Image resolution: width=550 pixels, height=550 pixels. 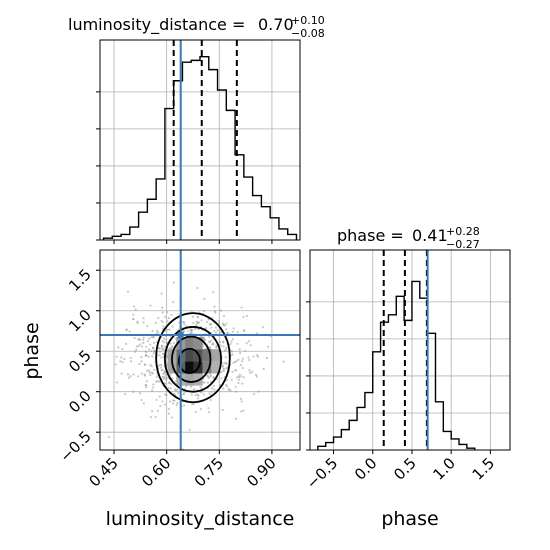 I want to click on x-tick-label: 1.5, so click(x=484, y=469).